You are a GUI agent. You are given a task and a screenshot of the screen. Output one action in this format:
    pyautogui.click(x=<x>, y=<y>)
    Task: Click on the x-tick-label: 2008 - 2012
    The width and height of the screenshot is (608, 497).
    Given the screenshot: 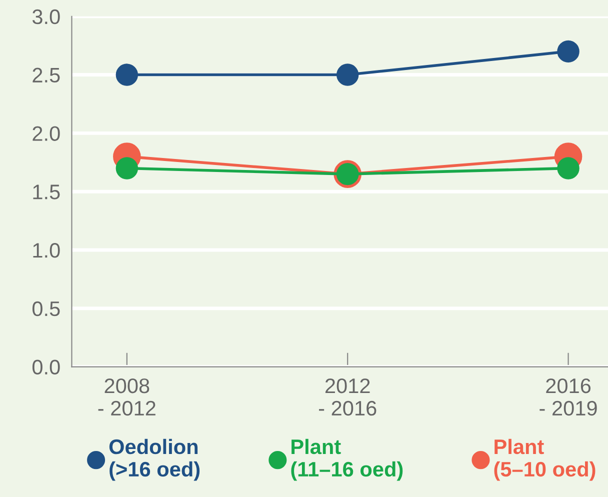 What is the action you would take?
    pyautogui.click(x=127, y=397)
    